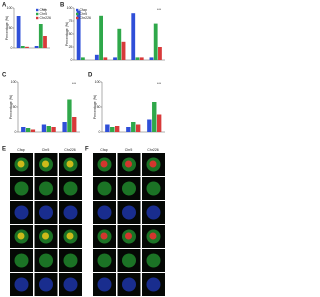  What do you see at coordinates (4, 76) in the screenshot?
I see `panel-letter: C` at bounding box center [4, 76].